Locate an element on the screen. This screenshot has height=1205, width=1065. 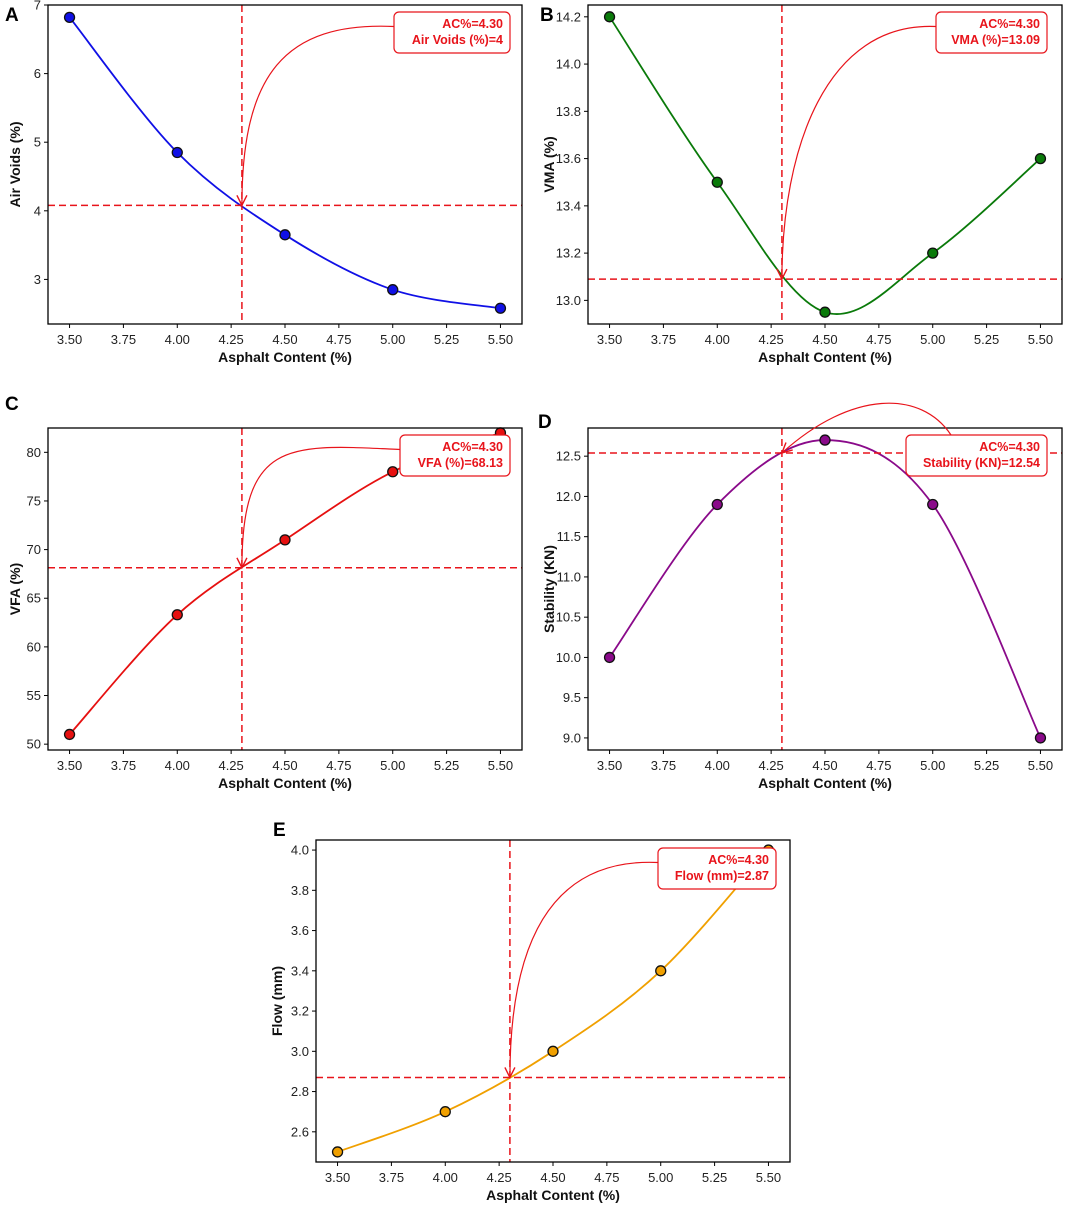
y-axis-label: Stability (KN) is located at coordinates (549, 589).